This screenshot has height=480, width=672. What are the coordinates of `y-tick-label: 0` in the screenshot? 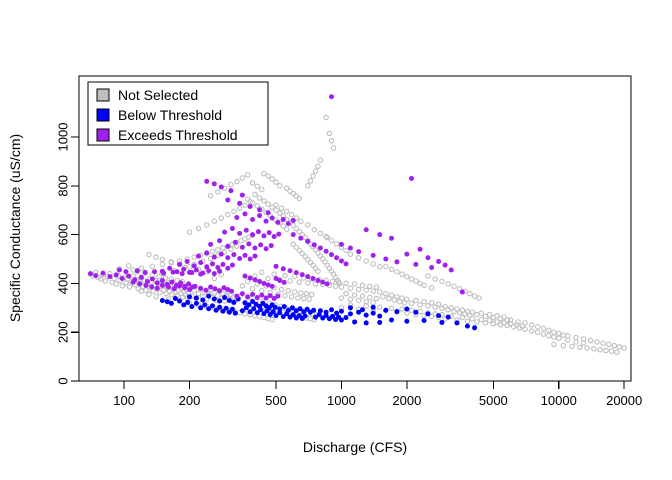 It's located at (63, 380).